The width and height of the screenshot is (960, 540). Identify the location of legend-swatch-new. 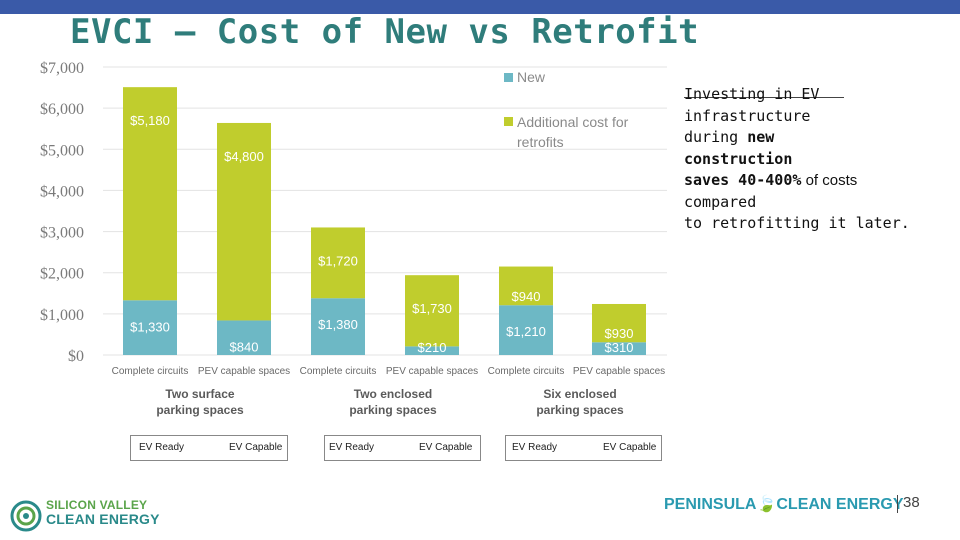
(508, 77).